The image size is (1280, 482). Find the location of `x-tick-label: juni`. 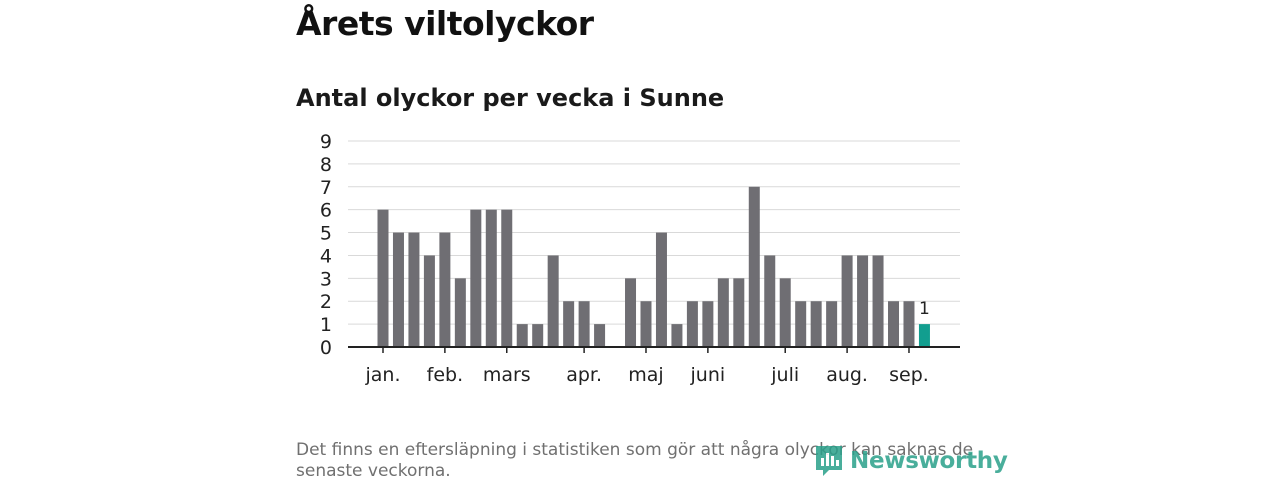

x-tick-label: juni is located at coordinates (708, 375).